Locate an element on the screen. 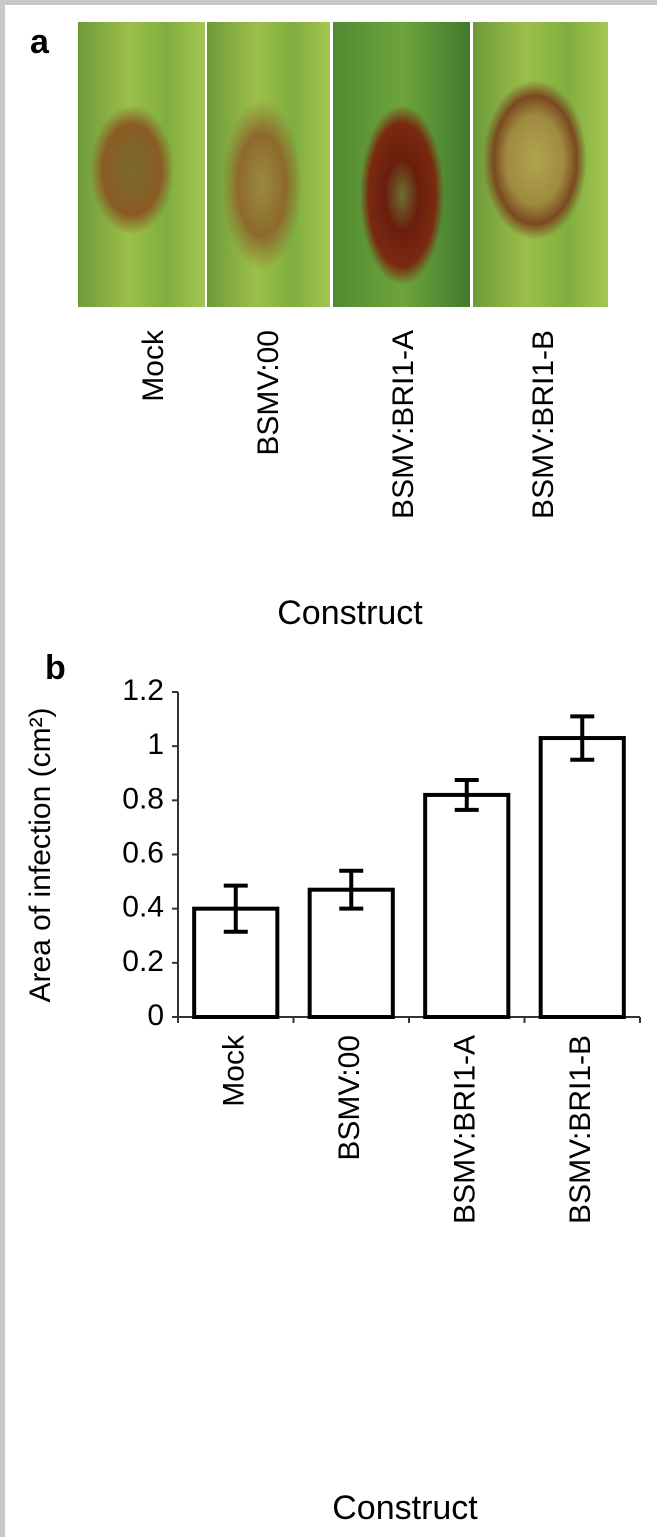 This screenshot has width=657, height=1537. y-tick-label: 0.2 is located at coordinates (143, 961).